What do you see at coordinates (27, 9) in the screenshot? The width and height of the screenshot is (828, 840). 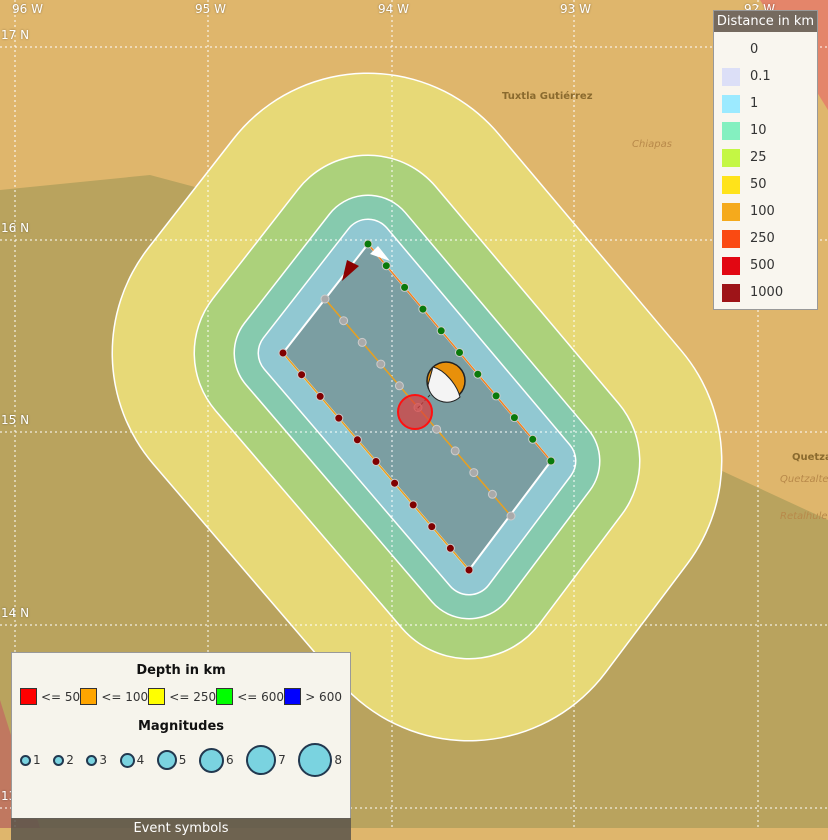 I see `longitude-label: 96 W` at bounding box center [27, 9].